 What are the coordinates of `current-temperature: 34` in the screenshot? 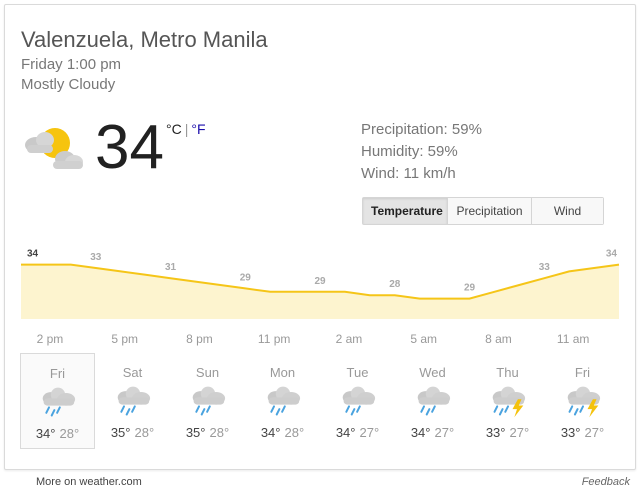 It's located at (129, 147).